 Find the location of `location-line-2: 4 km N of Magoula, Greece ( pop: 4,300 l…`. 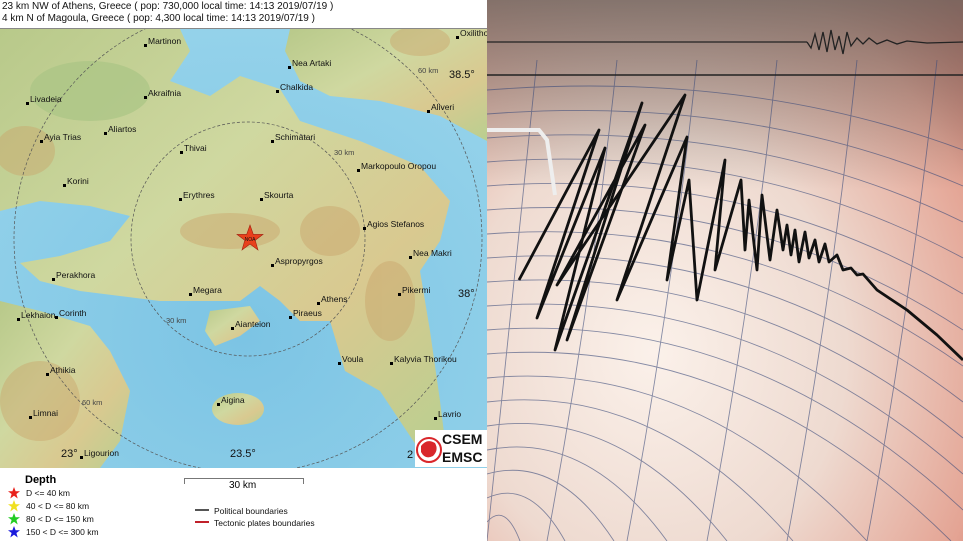

location-line-2: 4 km N of Magoula, Greece ( pop: 4,300 l… is located at coordinates (158, 18).